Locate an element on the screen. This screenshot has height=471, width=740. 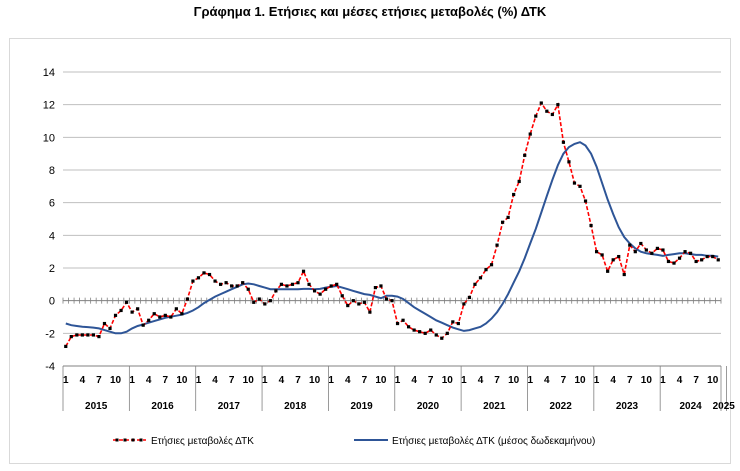
year-label: 2016 is located at coordinates (162, 406).